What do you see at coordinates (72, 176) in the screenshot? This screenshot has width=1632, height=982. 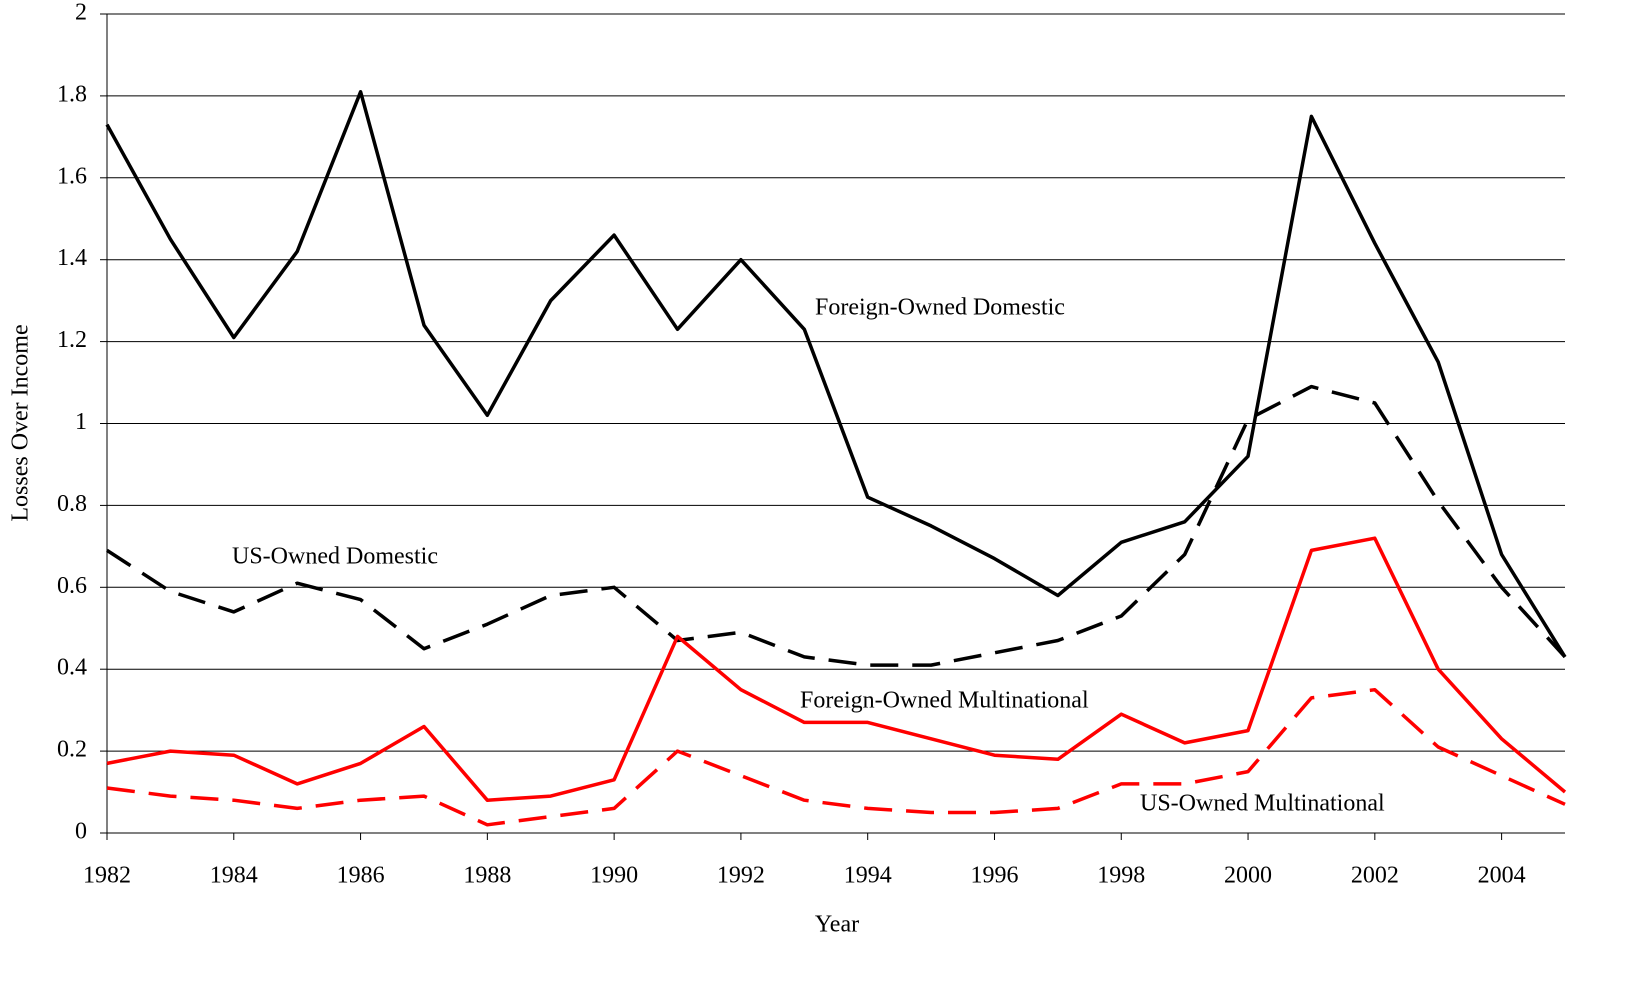 I see `y-tick-label: 1.6` at bounding box center [72, 176].